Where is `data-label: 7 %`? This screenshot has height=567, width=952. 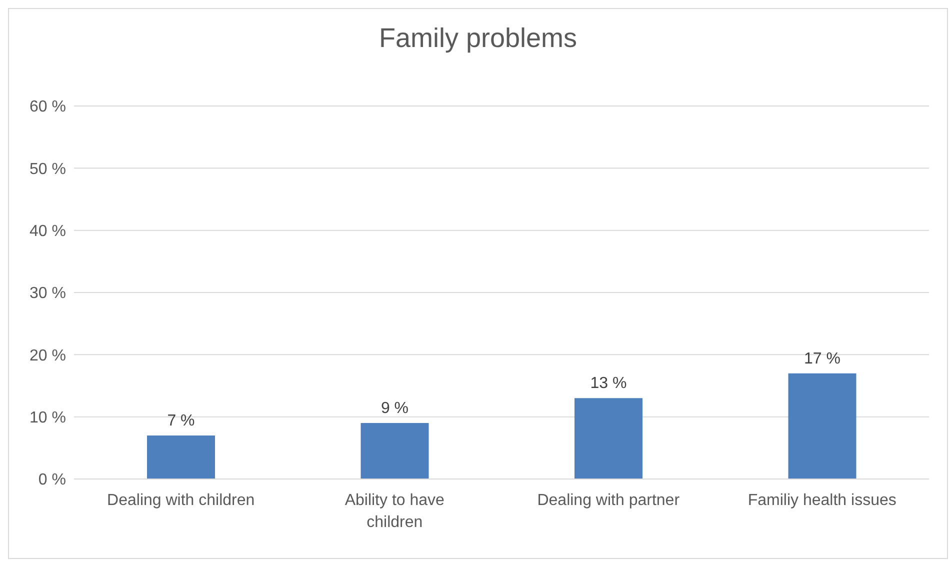 data-label: 7 % is located at coordinates (181, 421).